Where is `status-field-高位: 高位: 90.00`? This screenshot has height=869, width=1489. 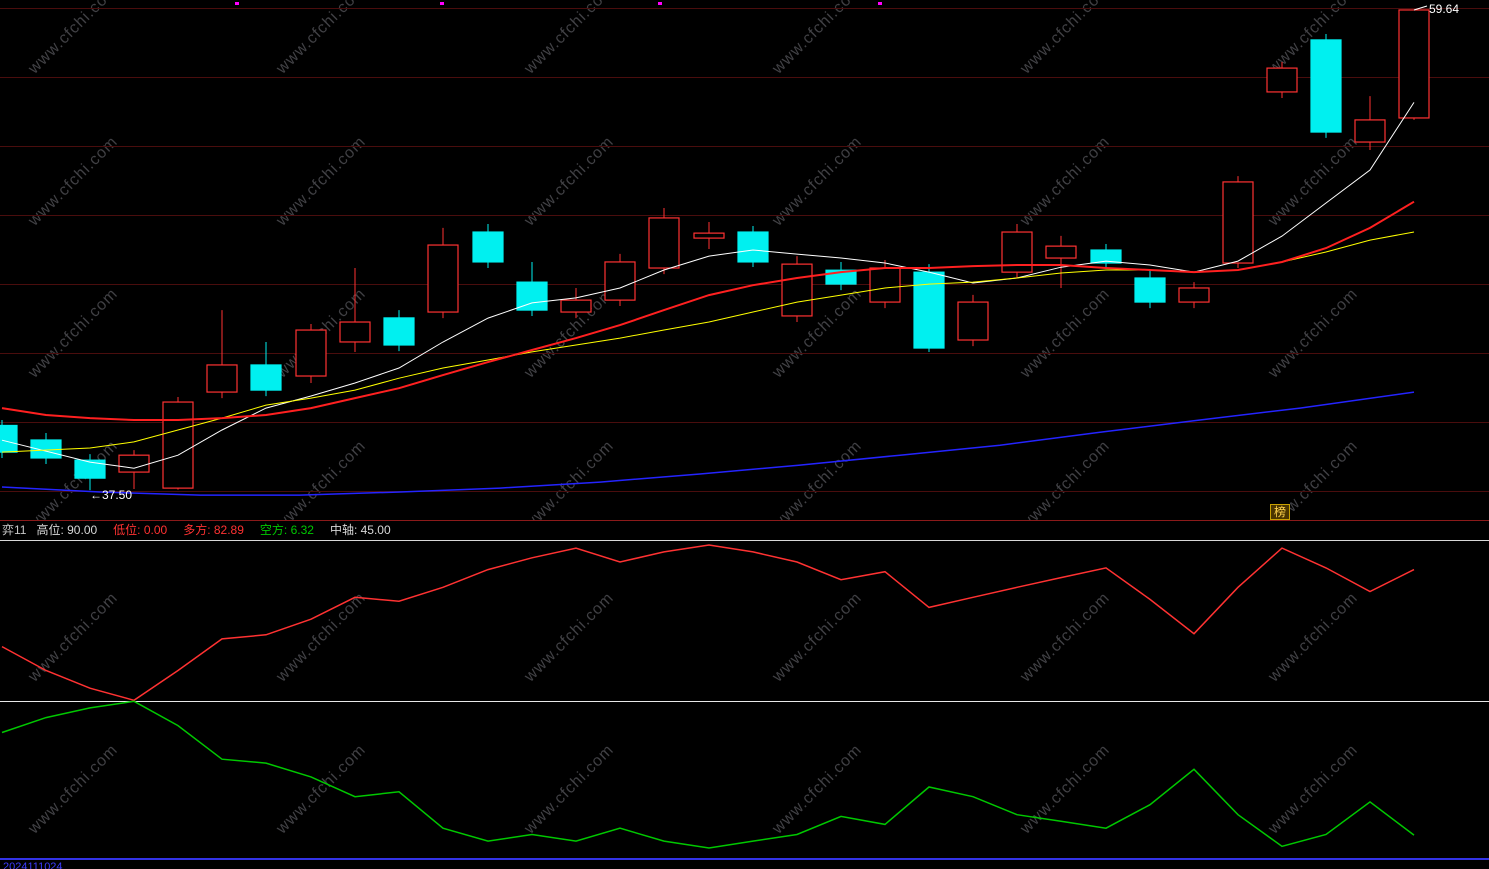 status-field-高位: 高位: 90.00 is located at coordinates (67, 530).